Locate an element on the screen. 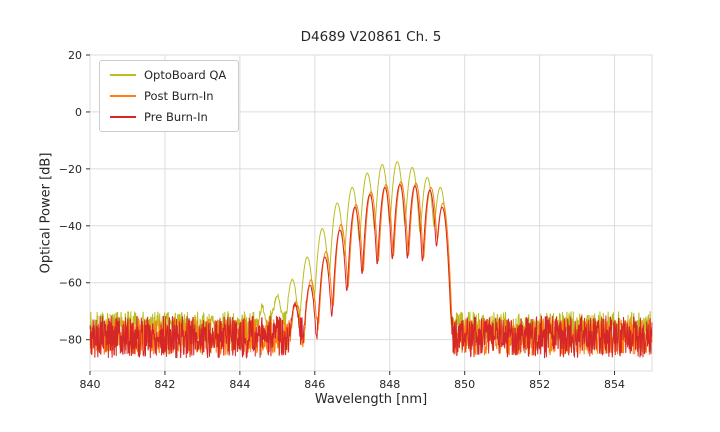 The image size is (720, 432). x-axis-label: Wavelength [nm] is located at coordinates (371, 399).